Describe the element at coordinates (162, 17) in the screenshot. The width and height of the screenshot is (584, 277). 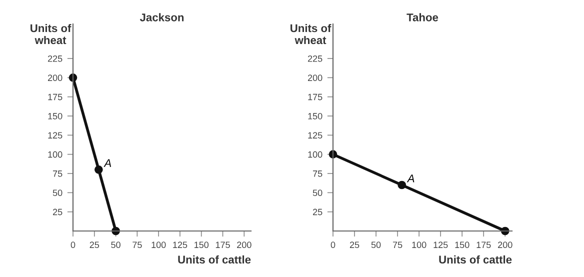
I see `chart-title: Jackson` at that location.